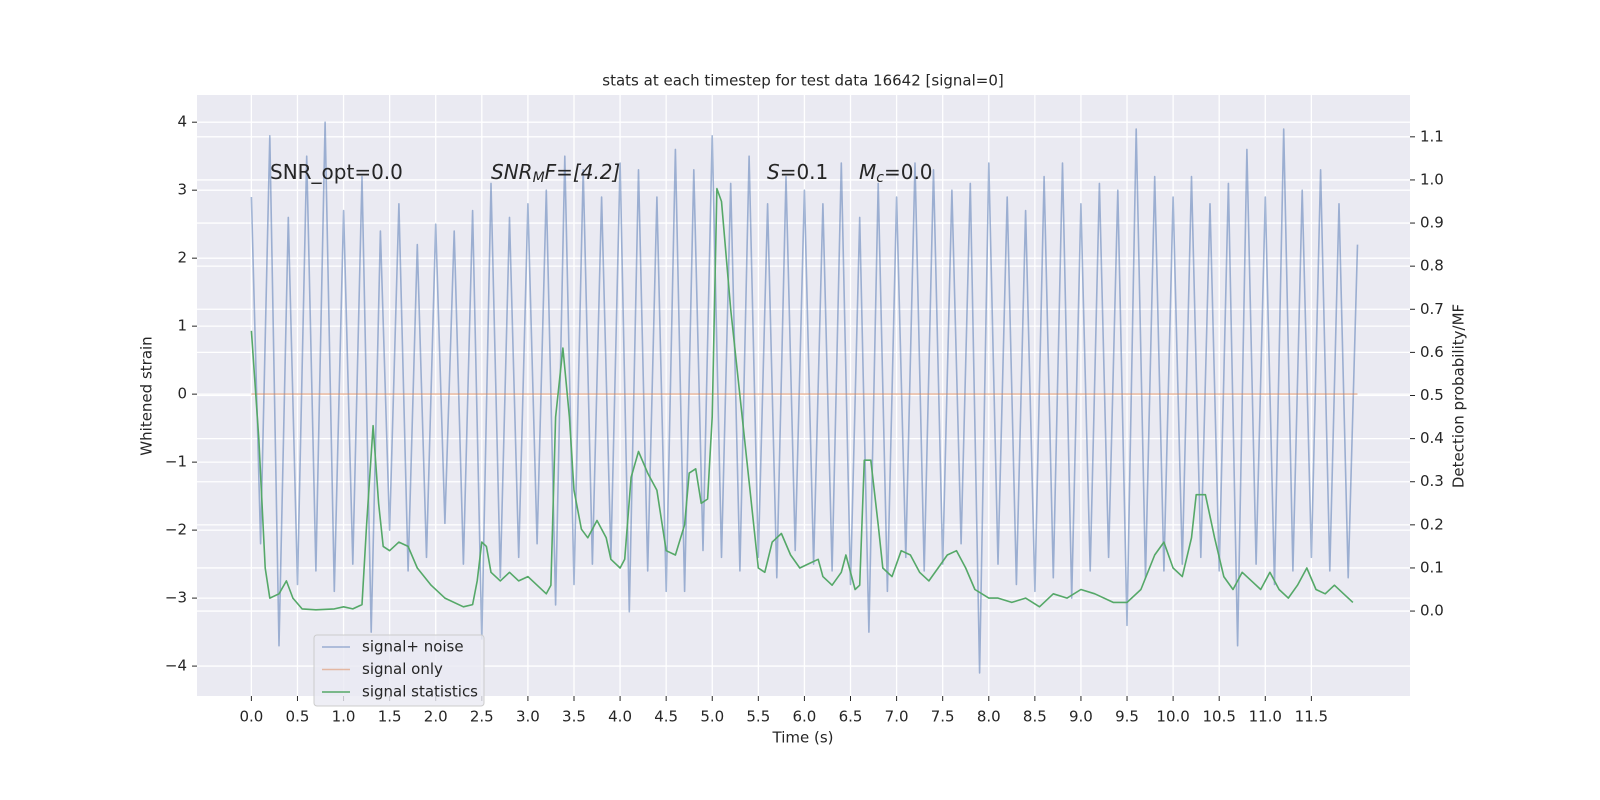  I want to click on annotation: SNRMF=[4.2], so click(555, 173).